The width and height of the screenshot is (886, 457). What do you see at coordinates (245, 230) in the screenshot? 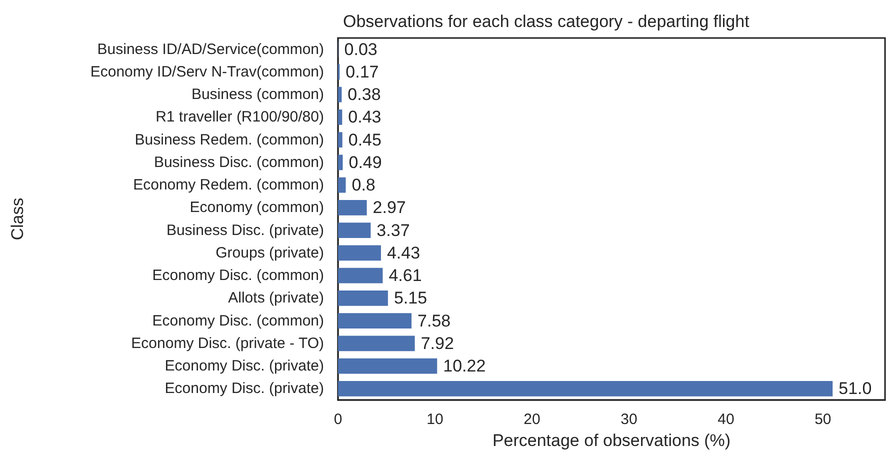
I see `y-tick-label: Business Disc. (private)` at bounding box center [245, 230].